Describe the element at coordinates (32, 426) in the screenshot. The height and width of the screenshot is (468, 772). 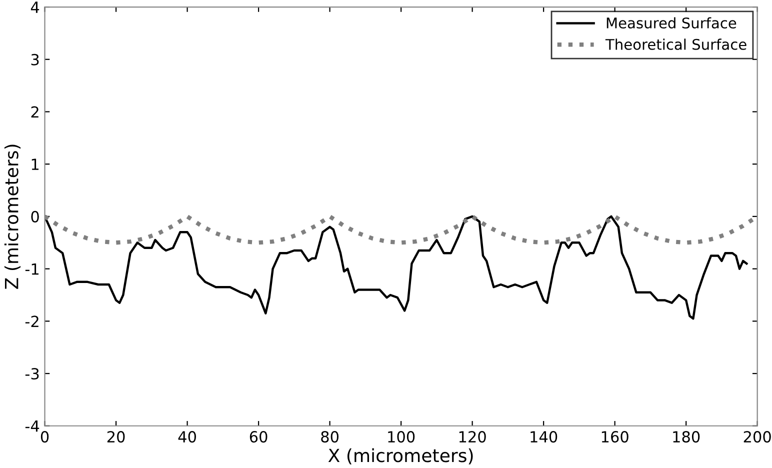
I see `y-tick-label: -4` at that location.